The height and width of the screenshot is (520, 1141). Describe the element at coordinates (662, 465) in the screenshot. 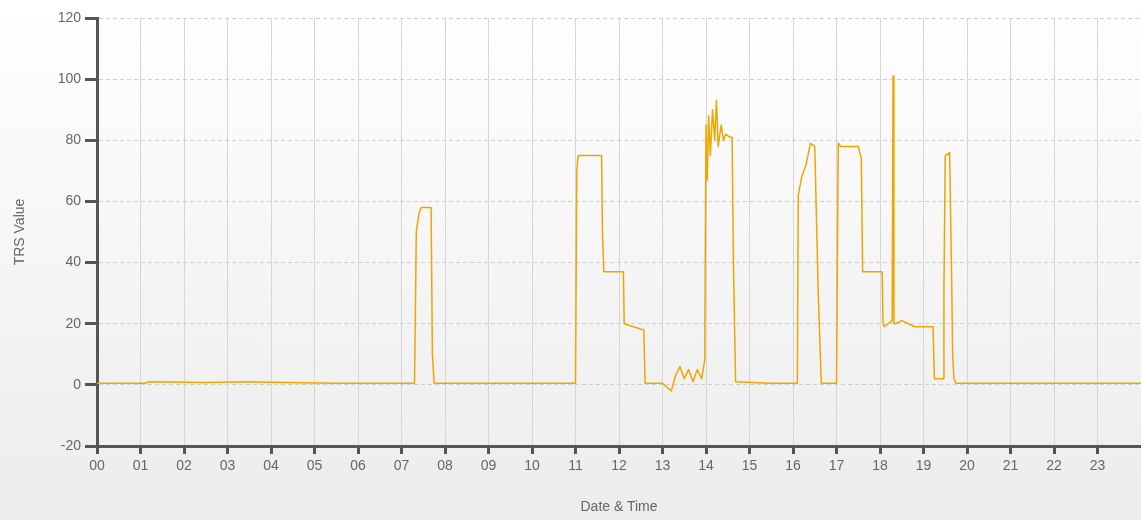

I see `x-tick-label: 13` at that location.